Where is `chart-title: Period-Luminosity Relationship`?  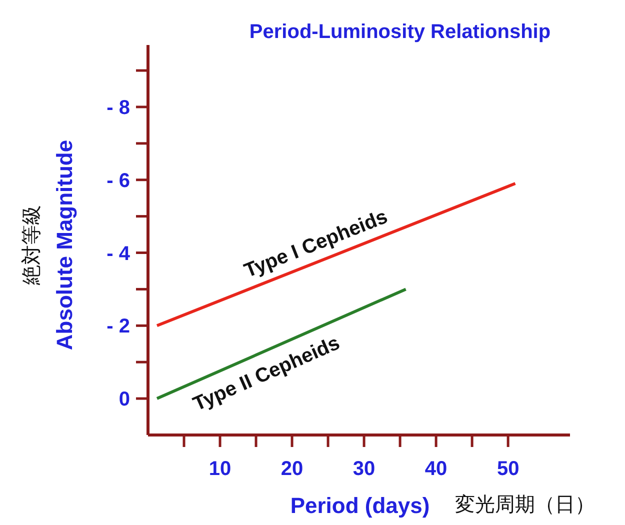 chart-title: Period-Luminosity Relationship is located at coordinates (400, 32).